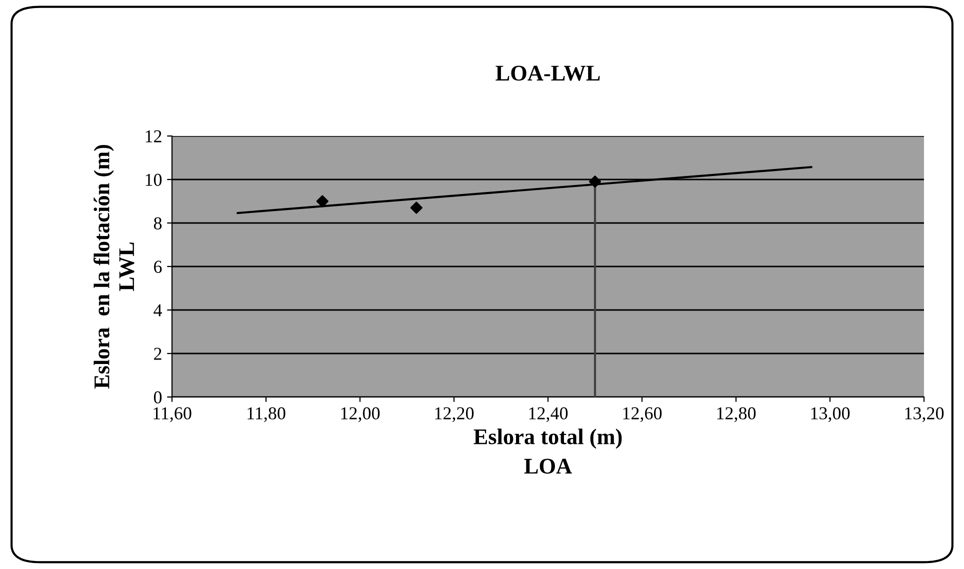  I want to click on chart-title: LOA-LWL, so click(548, 73).